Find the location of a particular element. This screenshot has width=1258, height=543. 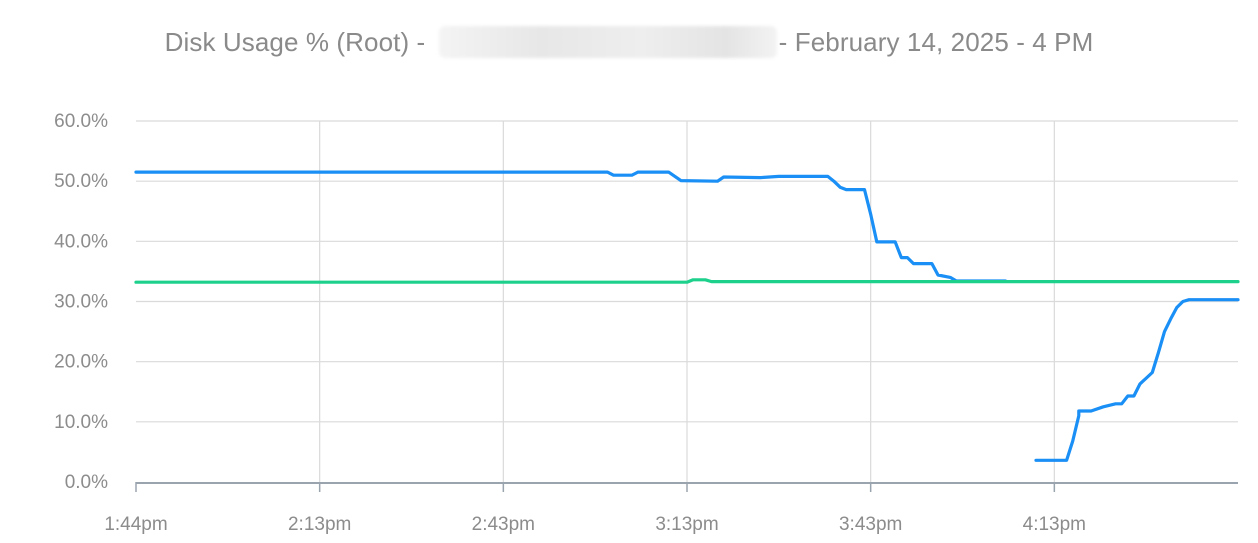

y-tick-label: 40.0% is located at coordinates (81, 241).